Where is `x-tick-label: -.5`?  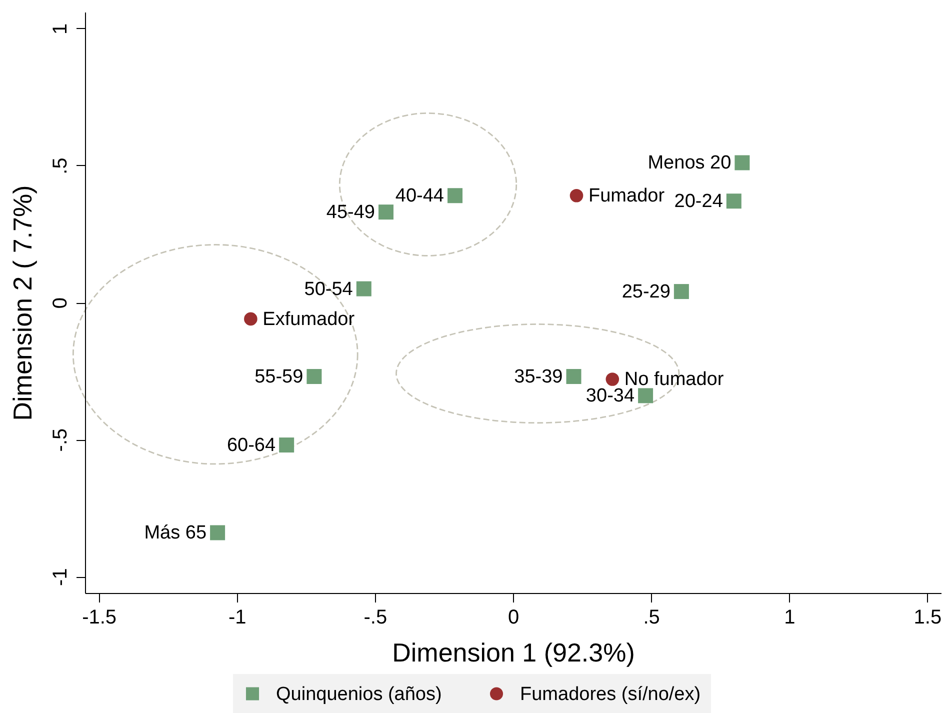
x-tick-label: -.5 is located at coordinates (376, 617).